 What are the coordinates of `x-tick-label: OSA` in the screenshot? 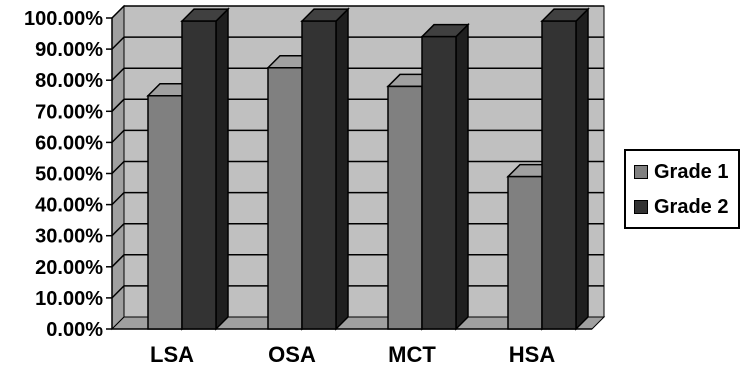 It's located at (292, 354).